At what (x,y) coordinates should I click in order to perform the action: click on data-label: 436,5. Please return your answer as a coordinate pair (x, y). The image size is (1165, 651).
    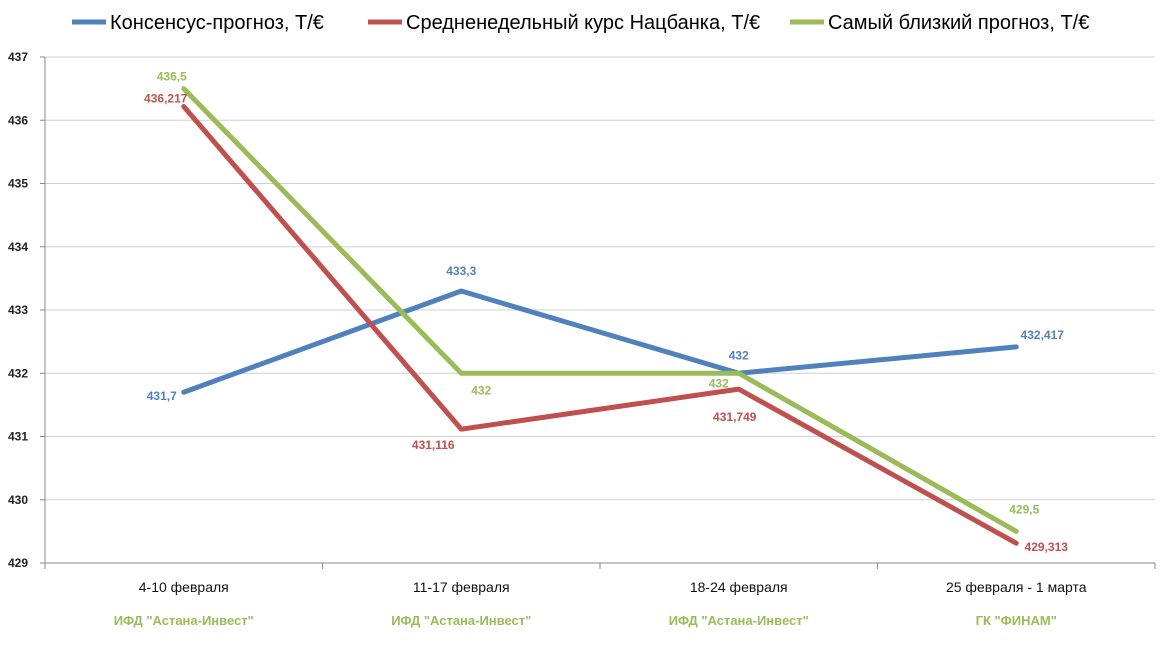
    Looking at the image, I should click on (172, 77).